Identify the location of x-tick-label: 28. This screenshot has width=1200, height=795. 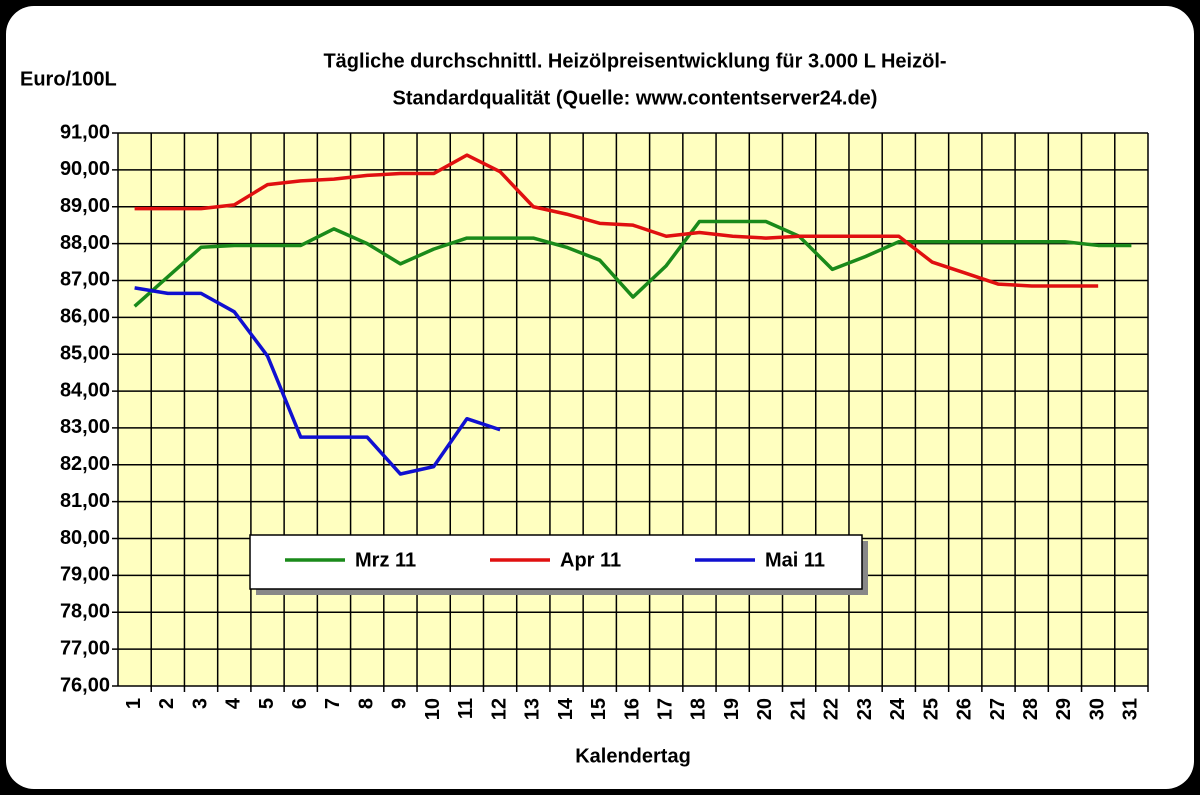
(1031, 709).